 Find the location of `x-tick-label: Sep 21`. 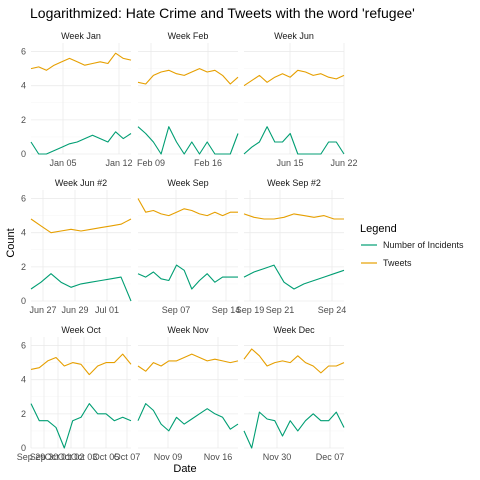

x-tick-label: Sep 21 is located at coordinates (280, 310).